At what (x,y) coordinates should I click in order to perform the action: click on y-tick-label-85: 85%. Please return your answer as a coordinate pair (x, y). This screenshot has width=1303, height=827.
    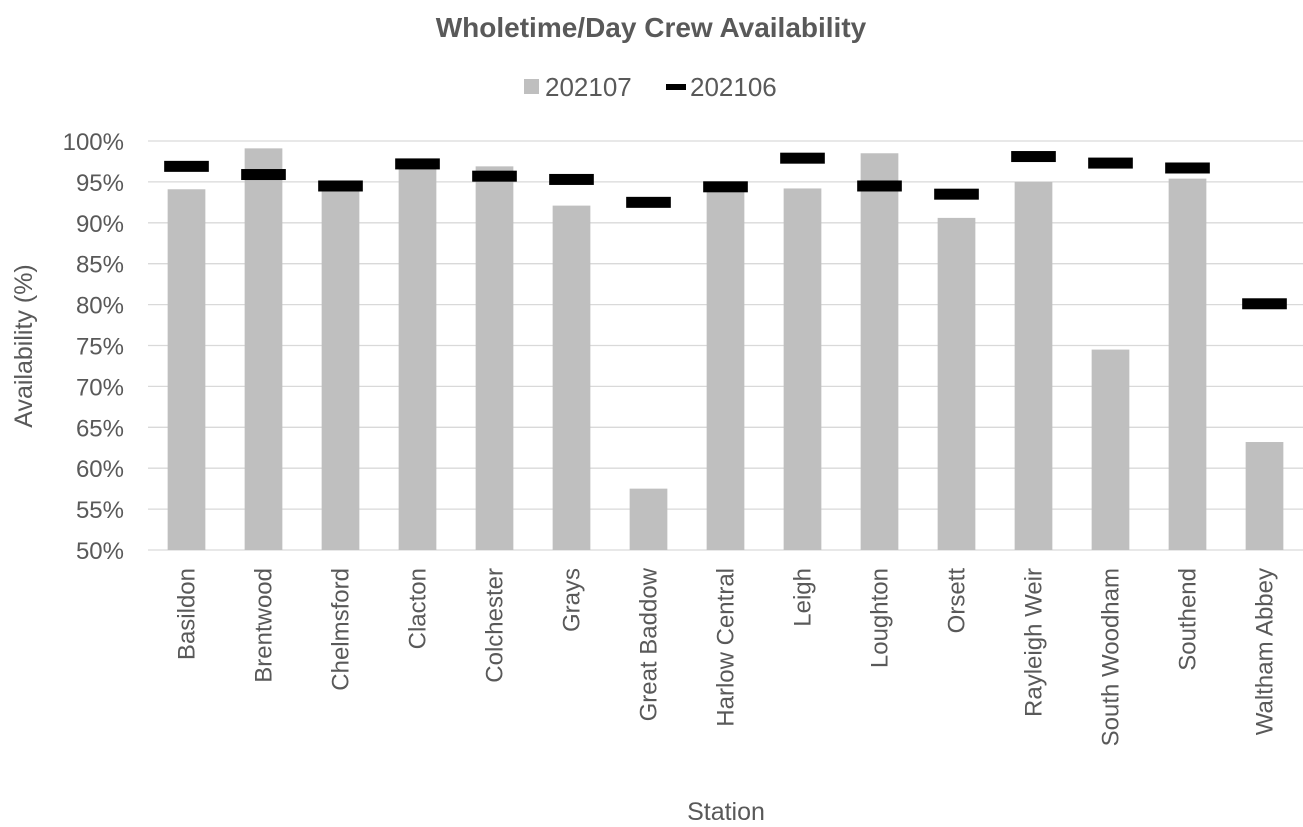
    Looking at the image, I should click on (100, 265).